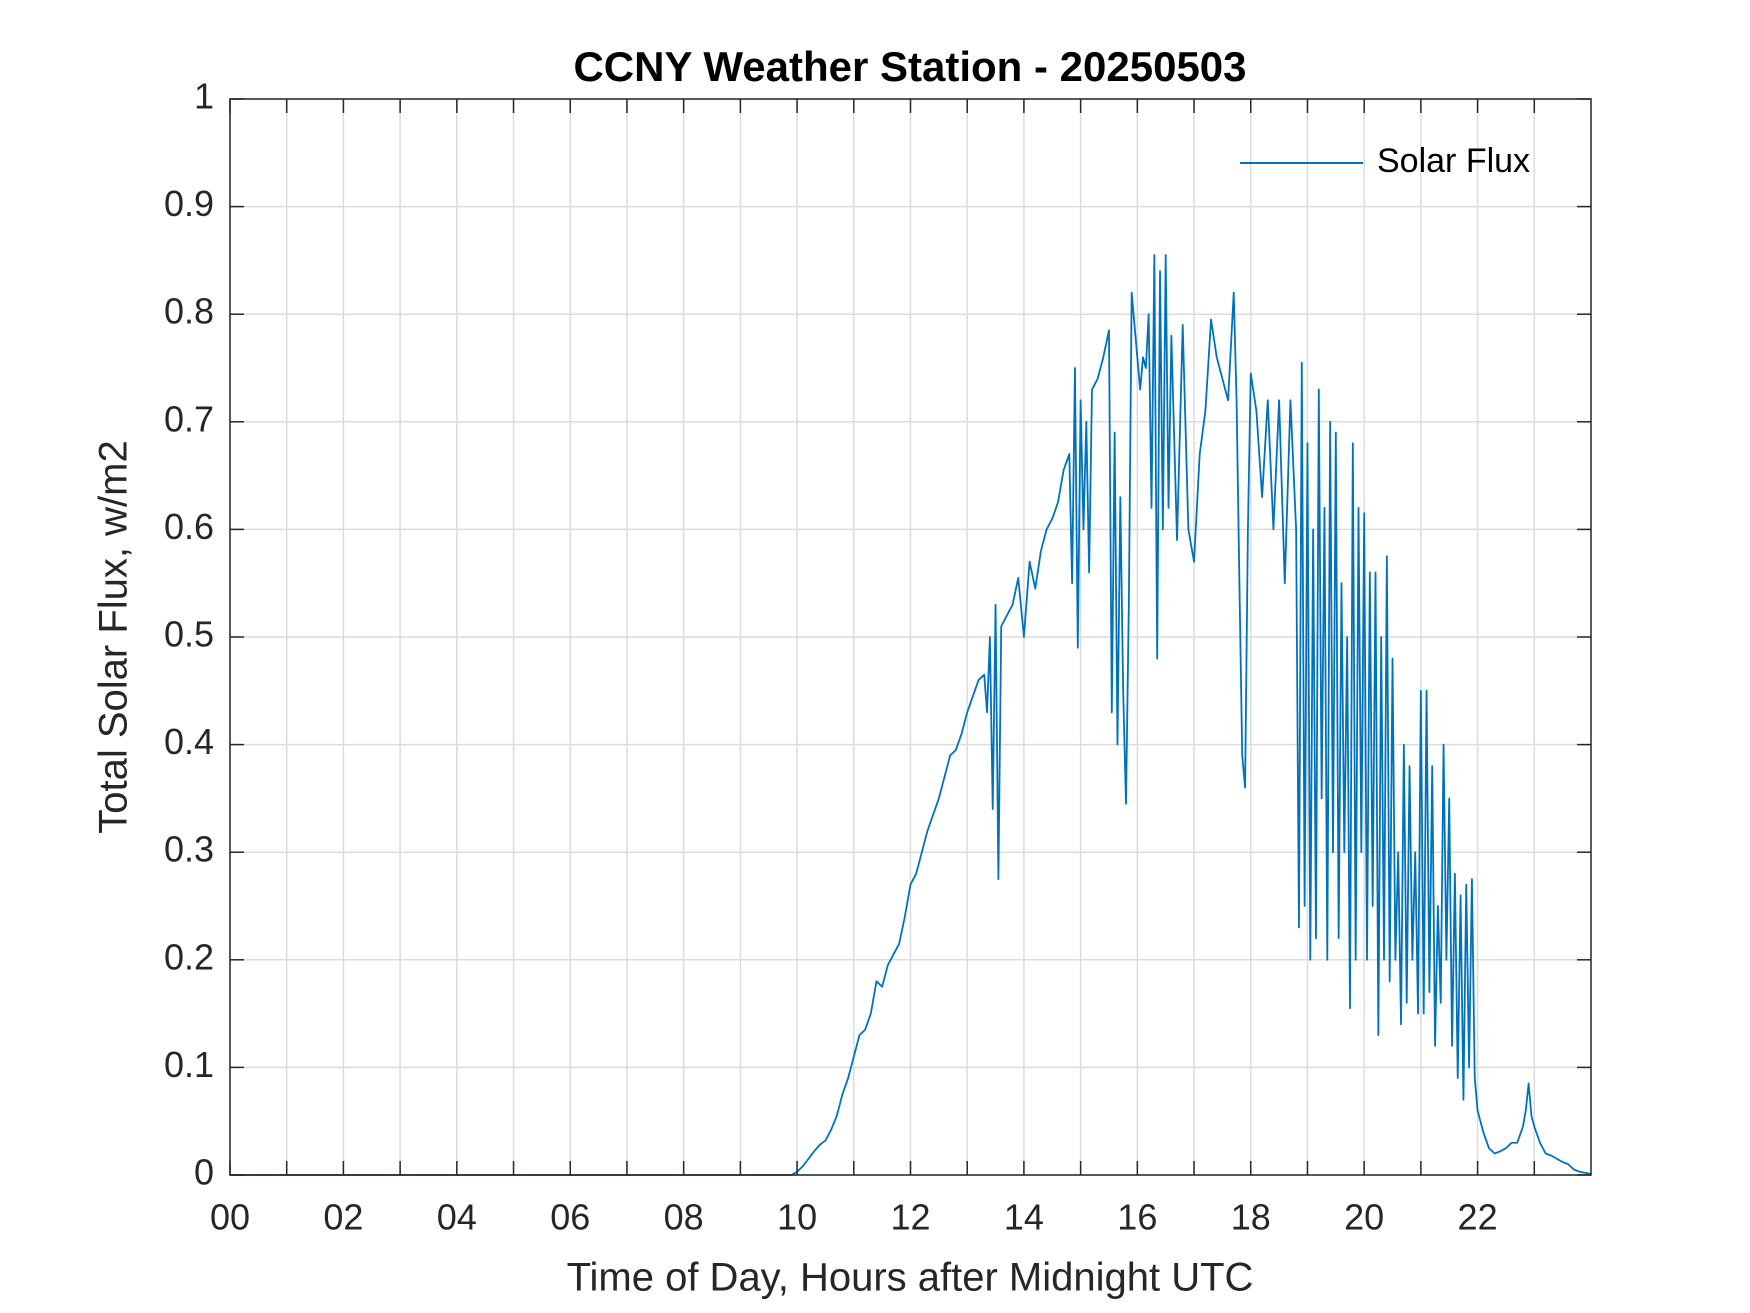 This screenshot has width=1750, height=1313. What do you see at coordinates (1364, 1217) in the screenshot?
I see `x-tick-label: 20` at bounding box center [1364, 1217].